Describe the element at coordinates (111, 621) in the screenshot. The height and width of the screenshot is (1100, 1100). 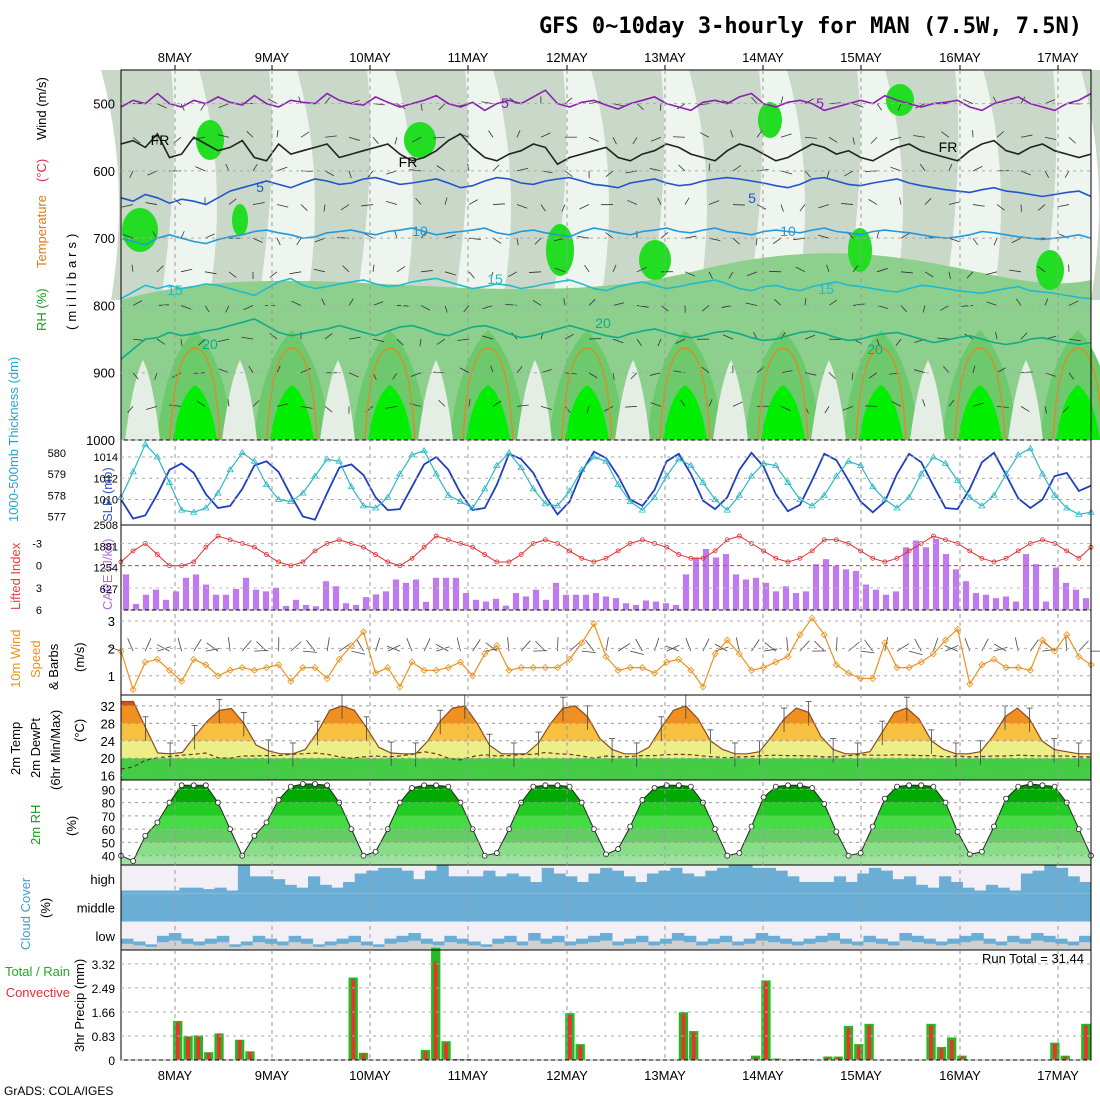
I see `wind-tick-label: 3` at that location.